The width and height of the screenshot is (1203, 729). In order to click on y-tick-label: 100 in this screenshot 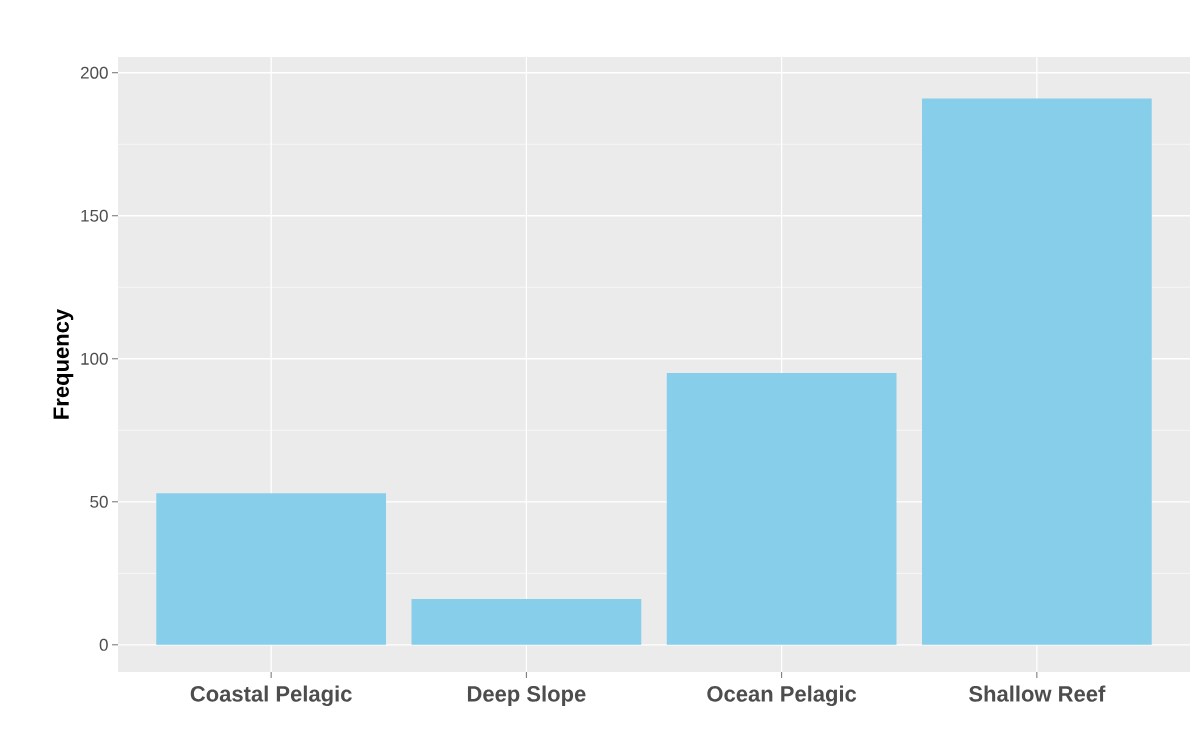, I will do `click(94, 358)`.